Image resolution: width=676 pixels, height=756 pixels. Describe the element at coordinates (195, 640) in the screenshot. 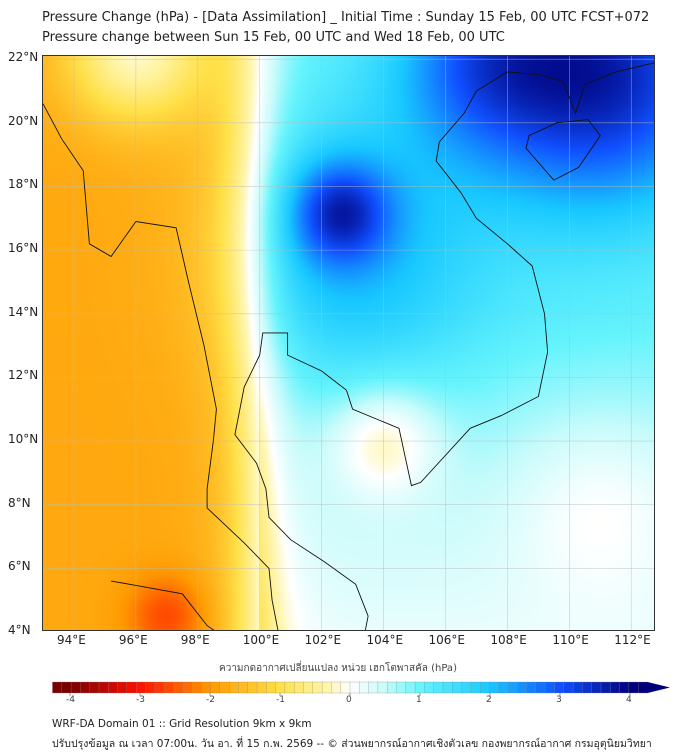

I see `longitude-label: 98°E` at that location.